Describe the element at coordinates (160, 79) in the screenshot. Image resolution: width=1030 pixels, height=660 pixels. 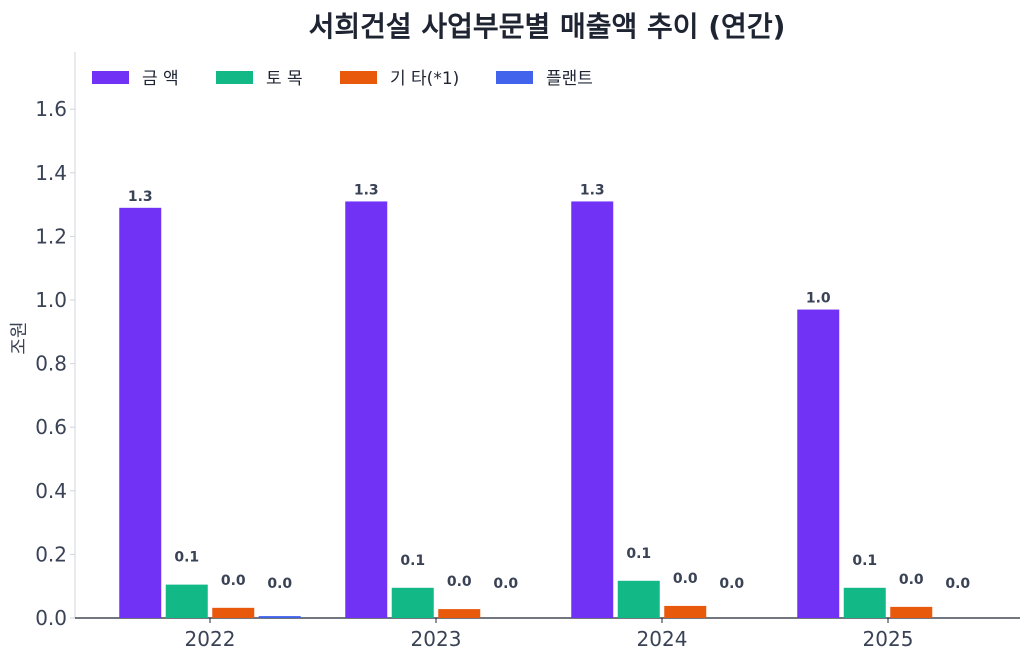
I see `legend-label: 금 액` at that location.